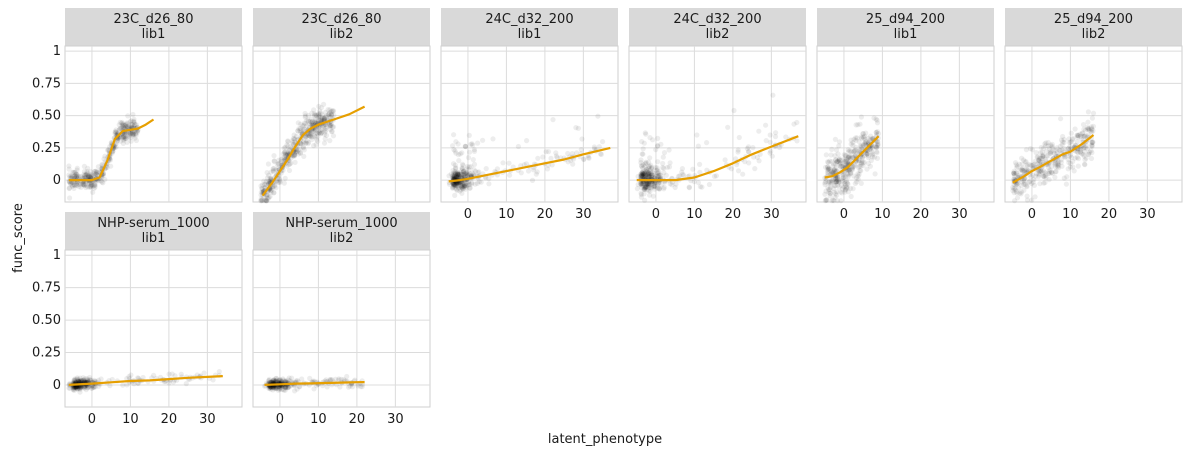 This screenshot has height=456, width=1191. What do you see at coordinates (57, 385) in the screenshot?
I see `y-tick-label: 0` at bounding box center [57, 385].